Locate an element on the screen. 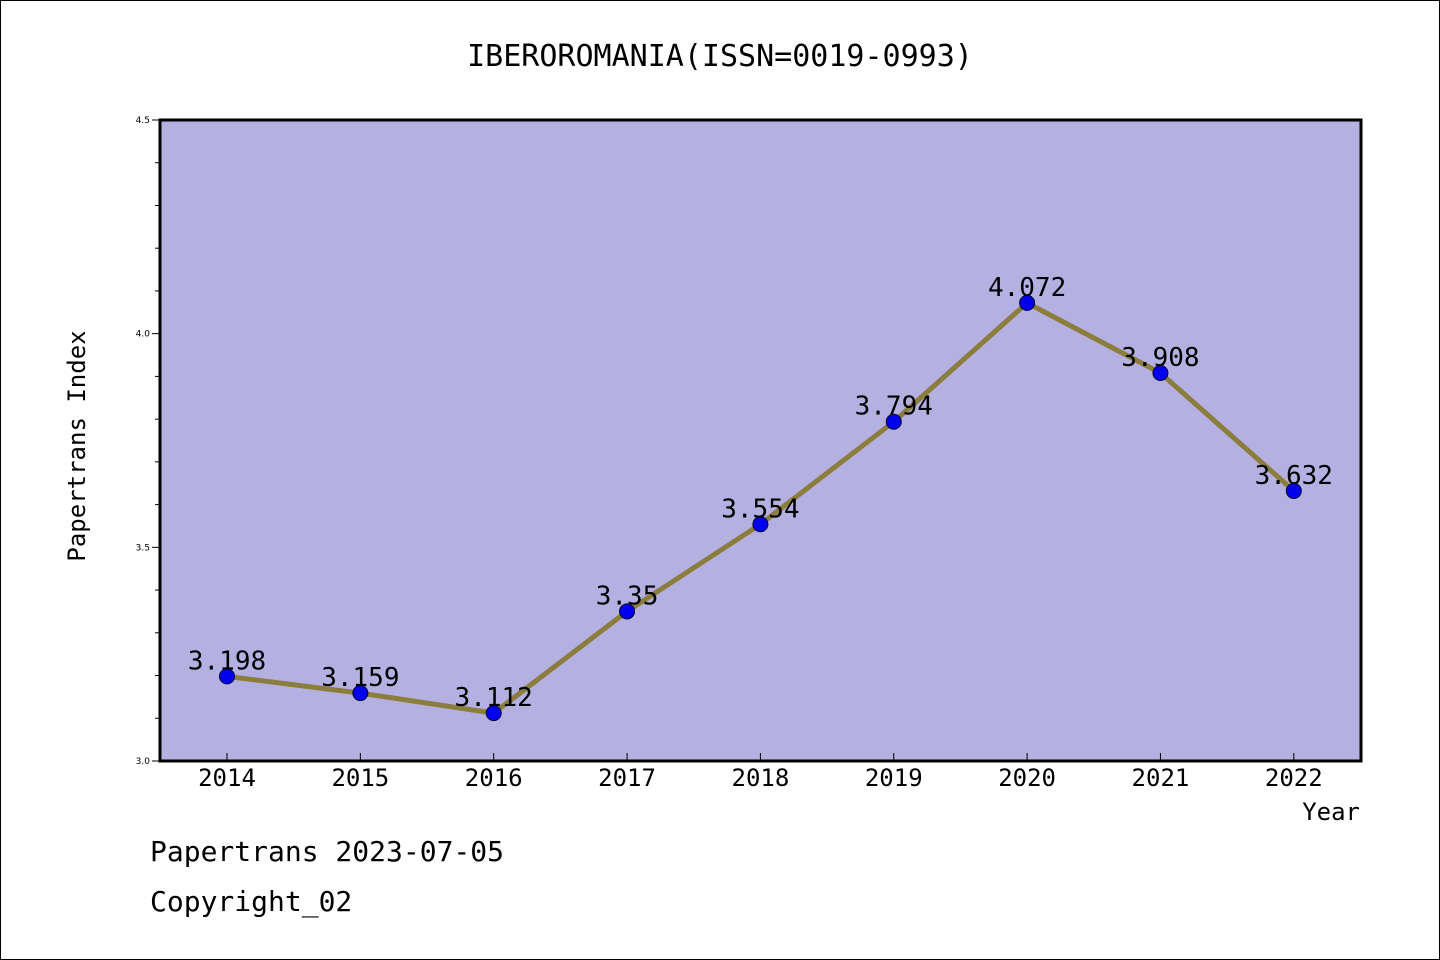 Image resolution: width=1440 pixels, height=960 pixels. x-tick-label: 2016 is located at coordinates (494, 778).